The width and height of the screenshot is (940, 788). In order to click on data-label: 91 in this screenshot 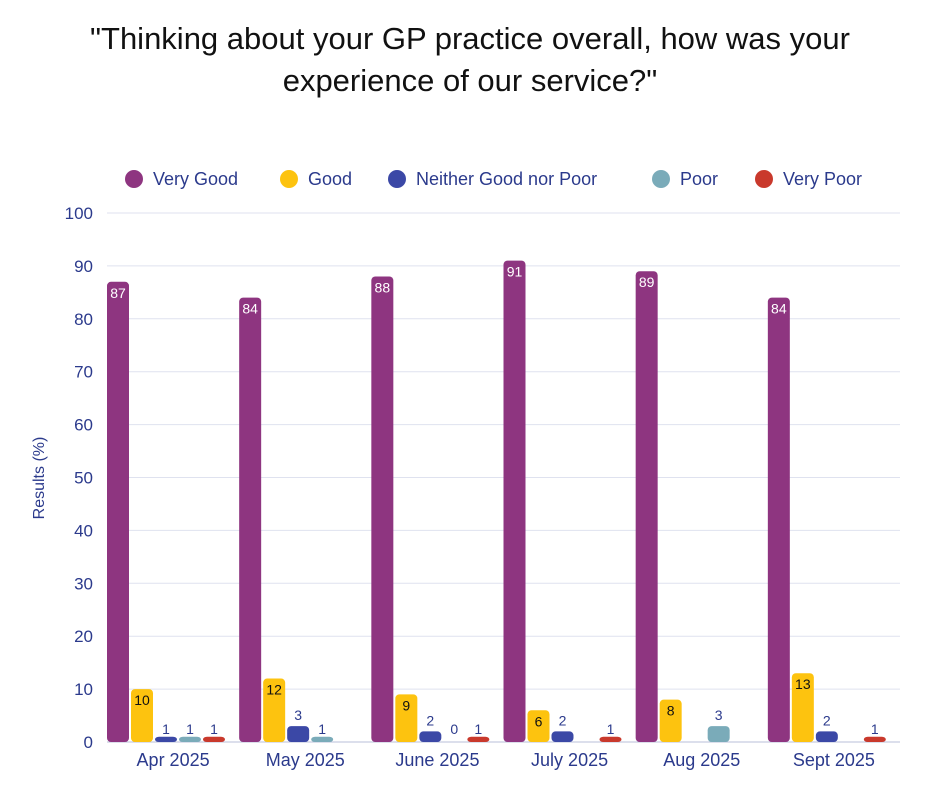, I will do `click(515, 272)`.